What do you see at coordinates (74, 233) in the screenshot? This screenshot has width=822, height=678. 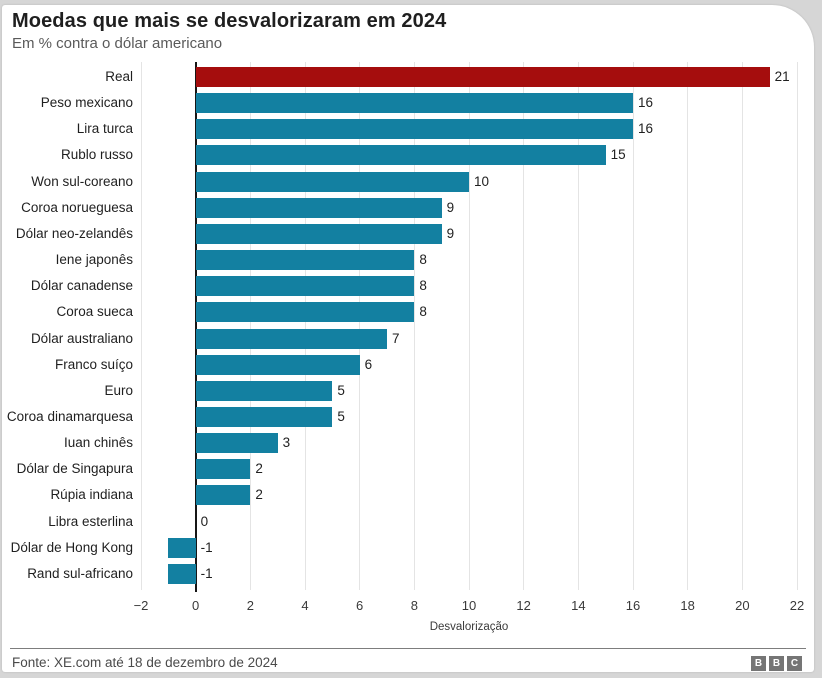 I see `category-label: Dólar neo-zelandês` at bounding box center [74, 233].